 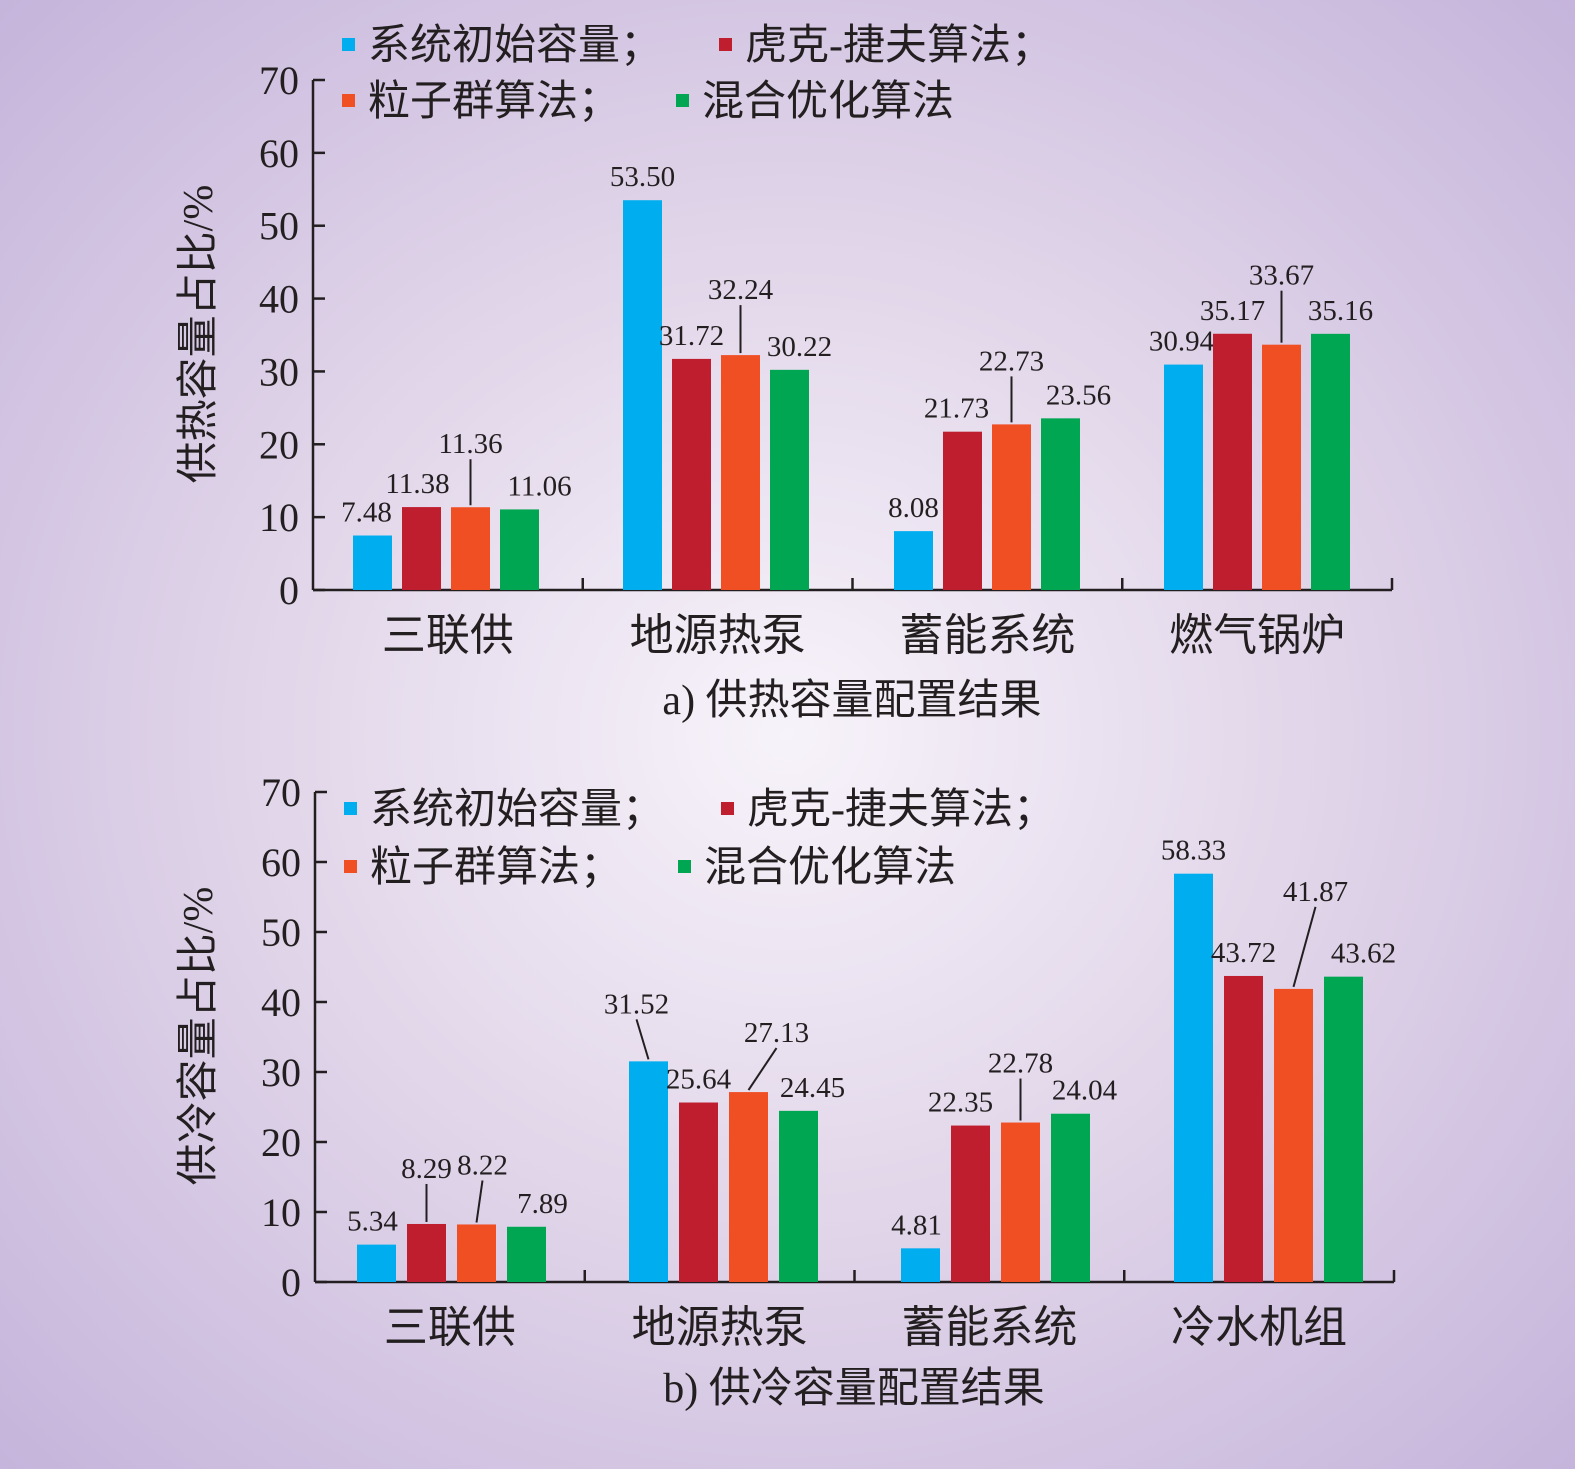 What do you see at coordinates (699, 838) in the screenshot?
I see `legend: 系统初始容量； 虎克-捷夫算法； 粒子群算法； 混合优化算法` at bounding box center [699, 838].